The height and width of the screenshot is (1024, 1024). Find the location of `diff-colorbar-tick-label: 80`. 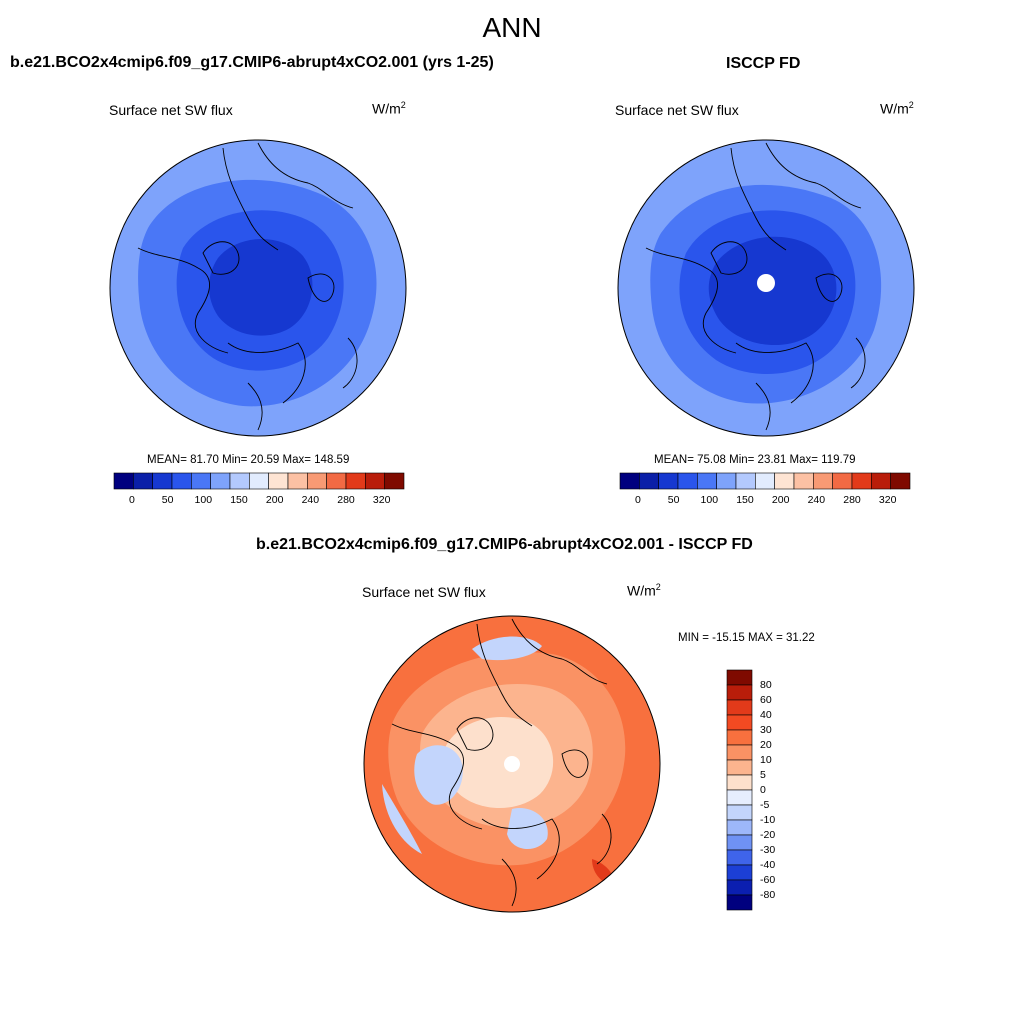

diff-colorbar-tick-label: 80 is located at coordinates (766, 685).